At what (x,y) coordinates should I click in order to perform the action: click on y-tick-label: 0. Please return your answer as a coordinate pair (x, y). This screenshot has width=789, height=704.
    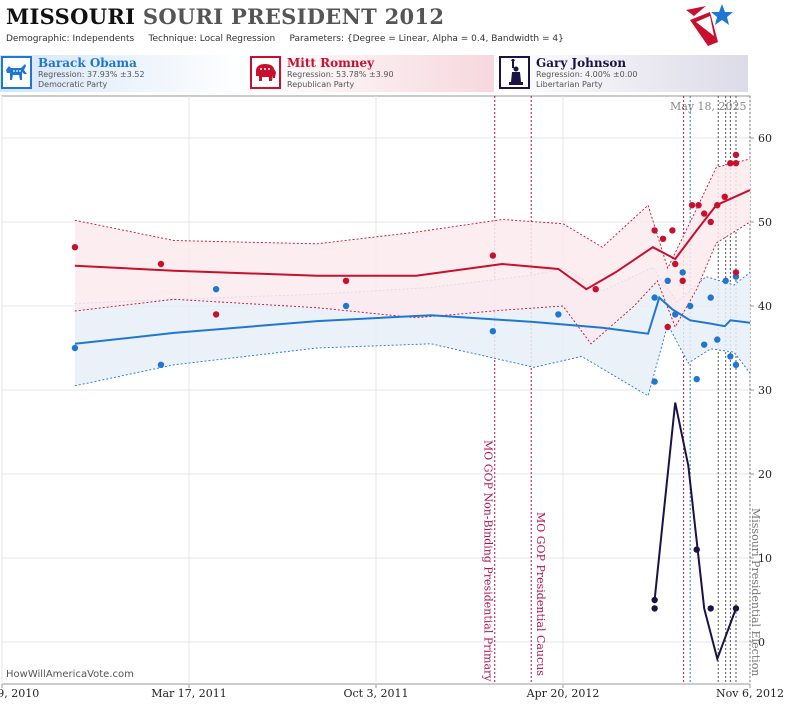
    Looking at the image, I should click on (761, 642).